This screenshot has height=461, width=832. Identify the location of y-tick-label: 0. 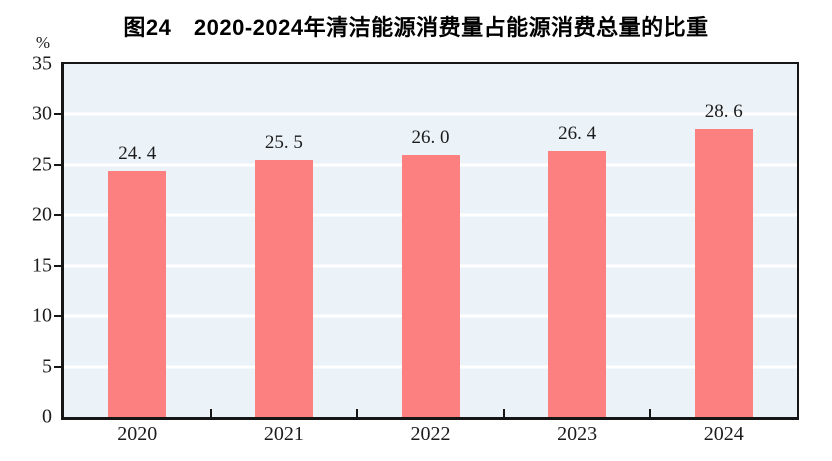
(47, 416).